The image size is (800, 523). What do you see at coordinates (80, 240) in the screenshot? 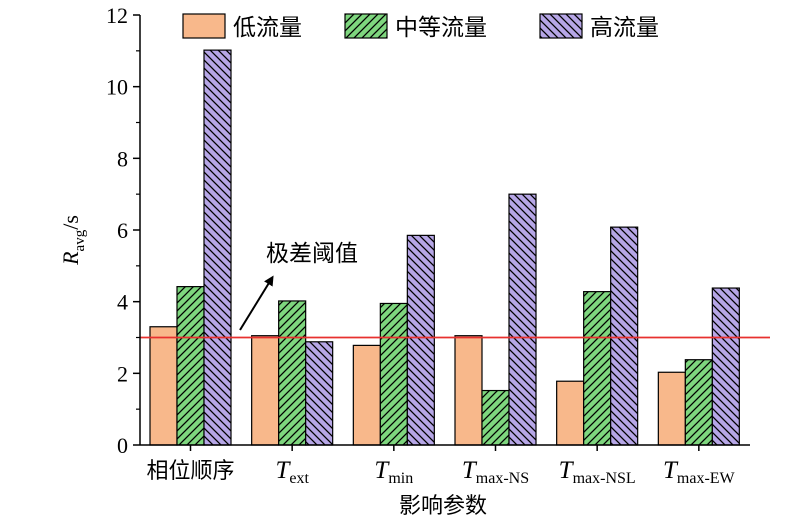
I see `y-axis-label-sub: avg` at bounding box center [80, 240].